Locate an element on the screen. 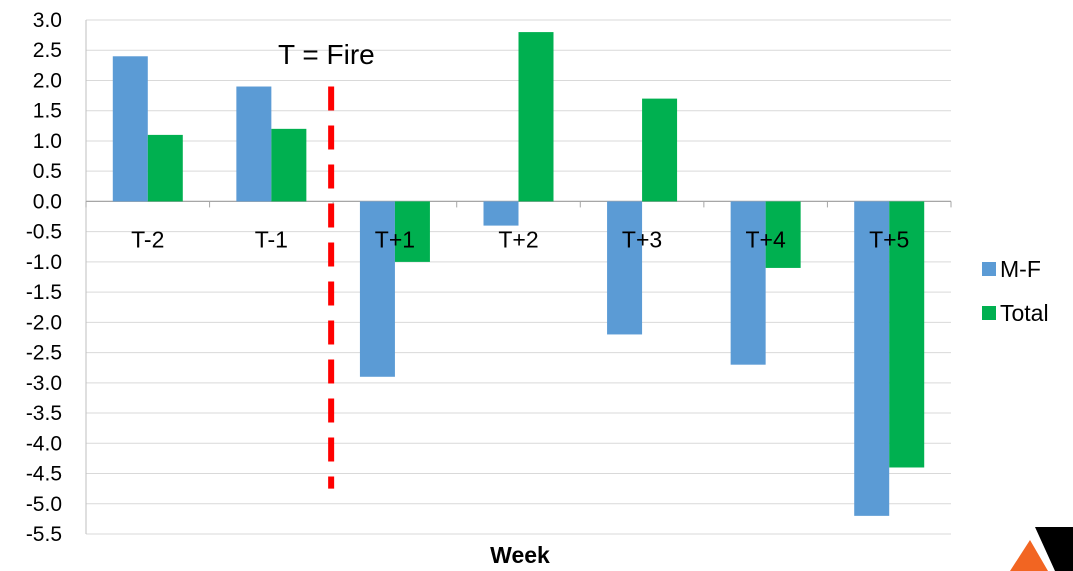  labels: T-2 T-1 T+1 T+2 T+3 T+4 T+5 is located at coordinates (520, 239).